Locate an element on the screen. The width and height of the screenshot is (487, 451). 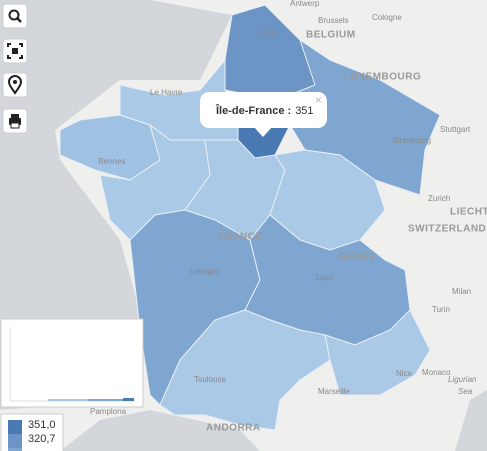
country-label: FRANCE is located at coordinates (240, 237).